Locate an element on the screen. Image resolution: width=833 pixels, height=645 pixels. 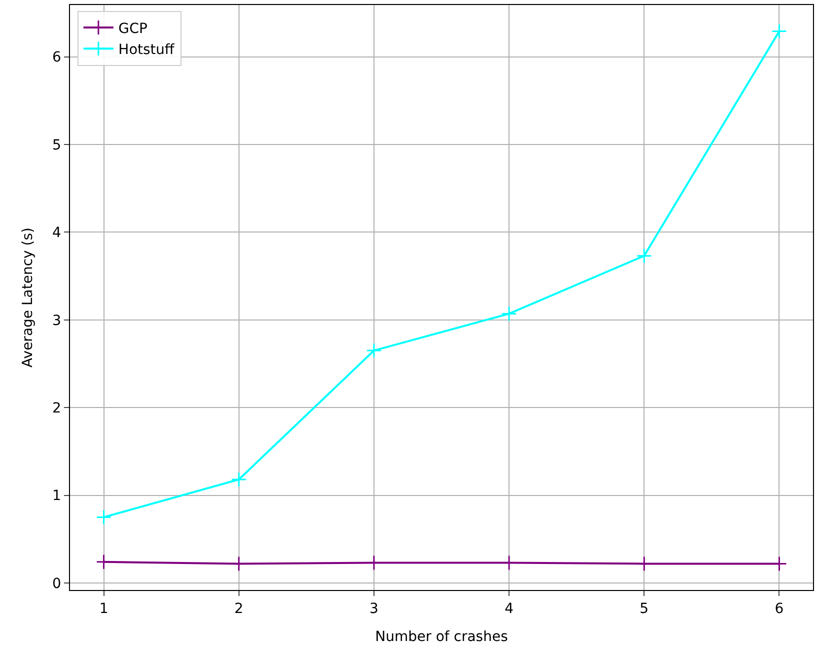
y-tick-label: 5 is located at coordinates (57, 145).